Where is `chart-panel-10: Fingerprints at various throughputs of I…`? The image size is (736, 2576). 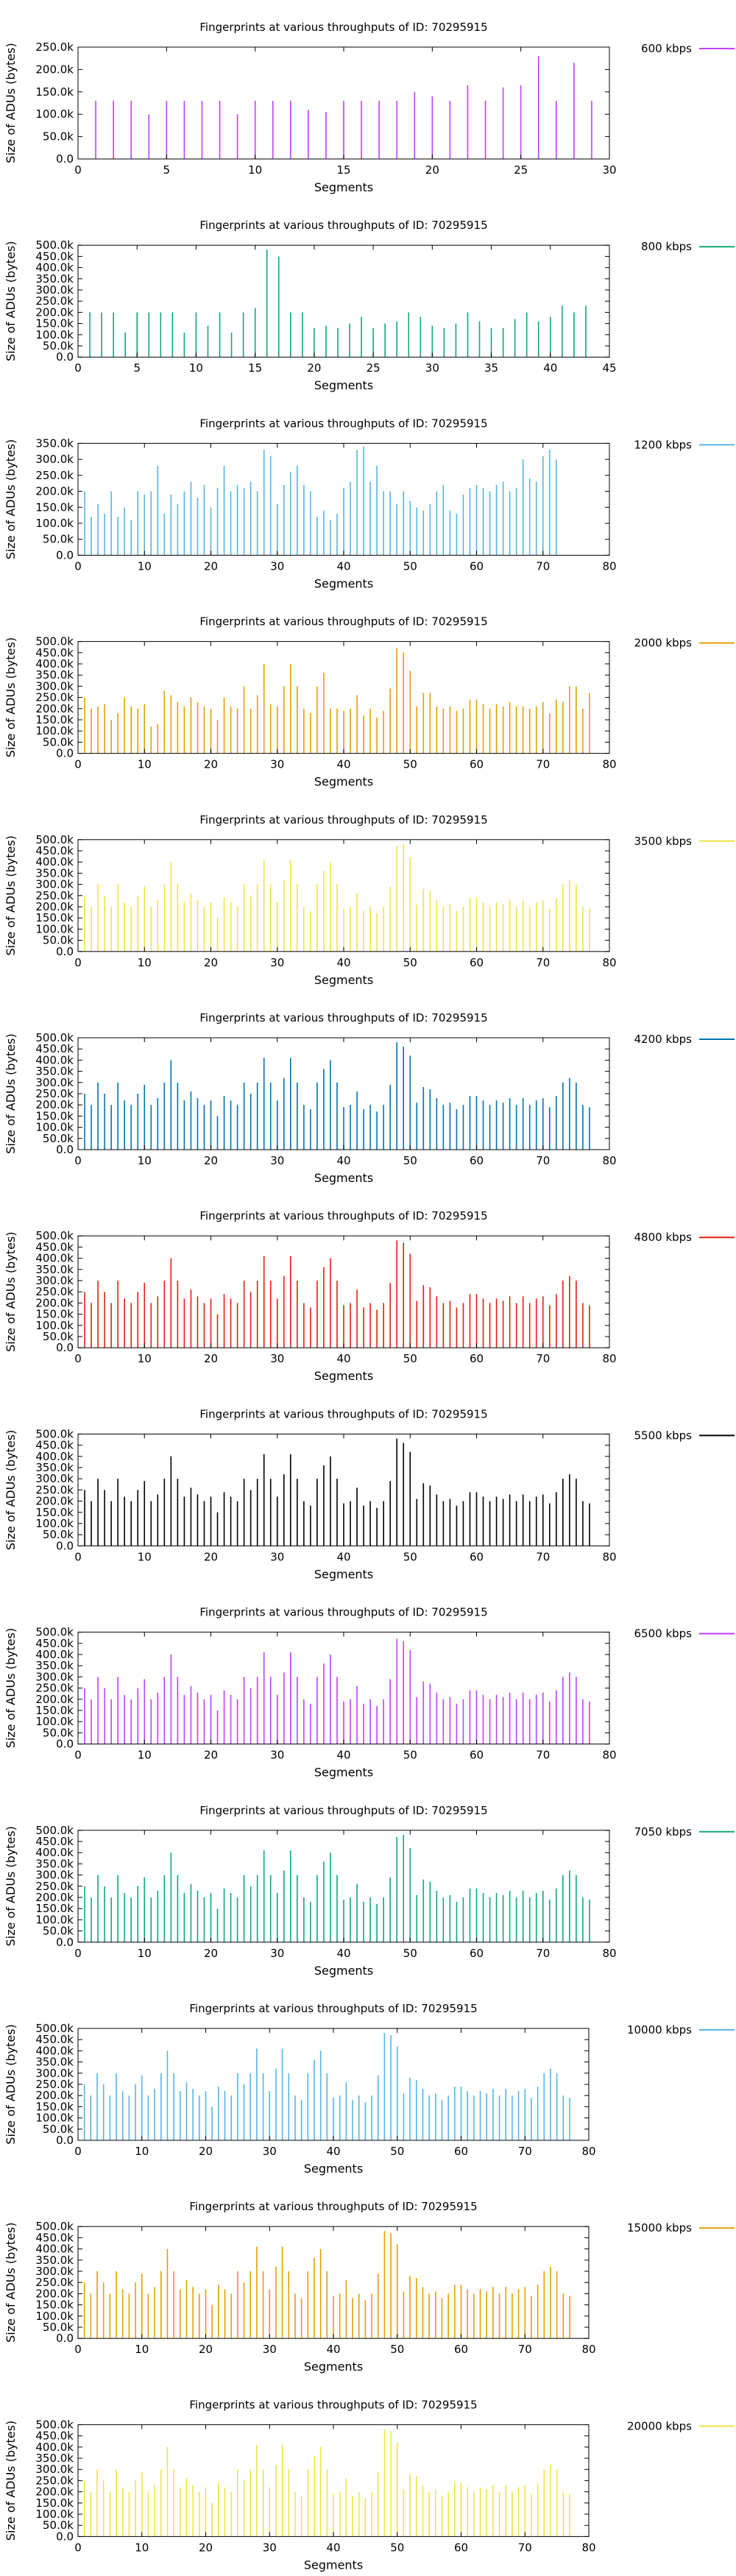 chart-panel-10: Fingerprints at various throughputs of I… is located at coordinates (369, 2089).